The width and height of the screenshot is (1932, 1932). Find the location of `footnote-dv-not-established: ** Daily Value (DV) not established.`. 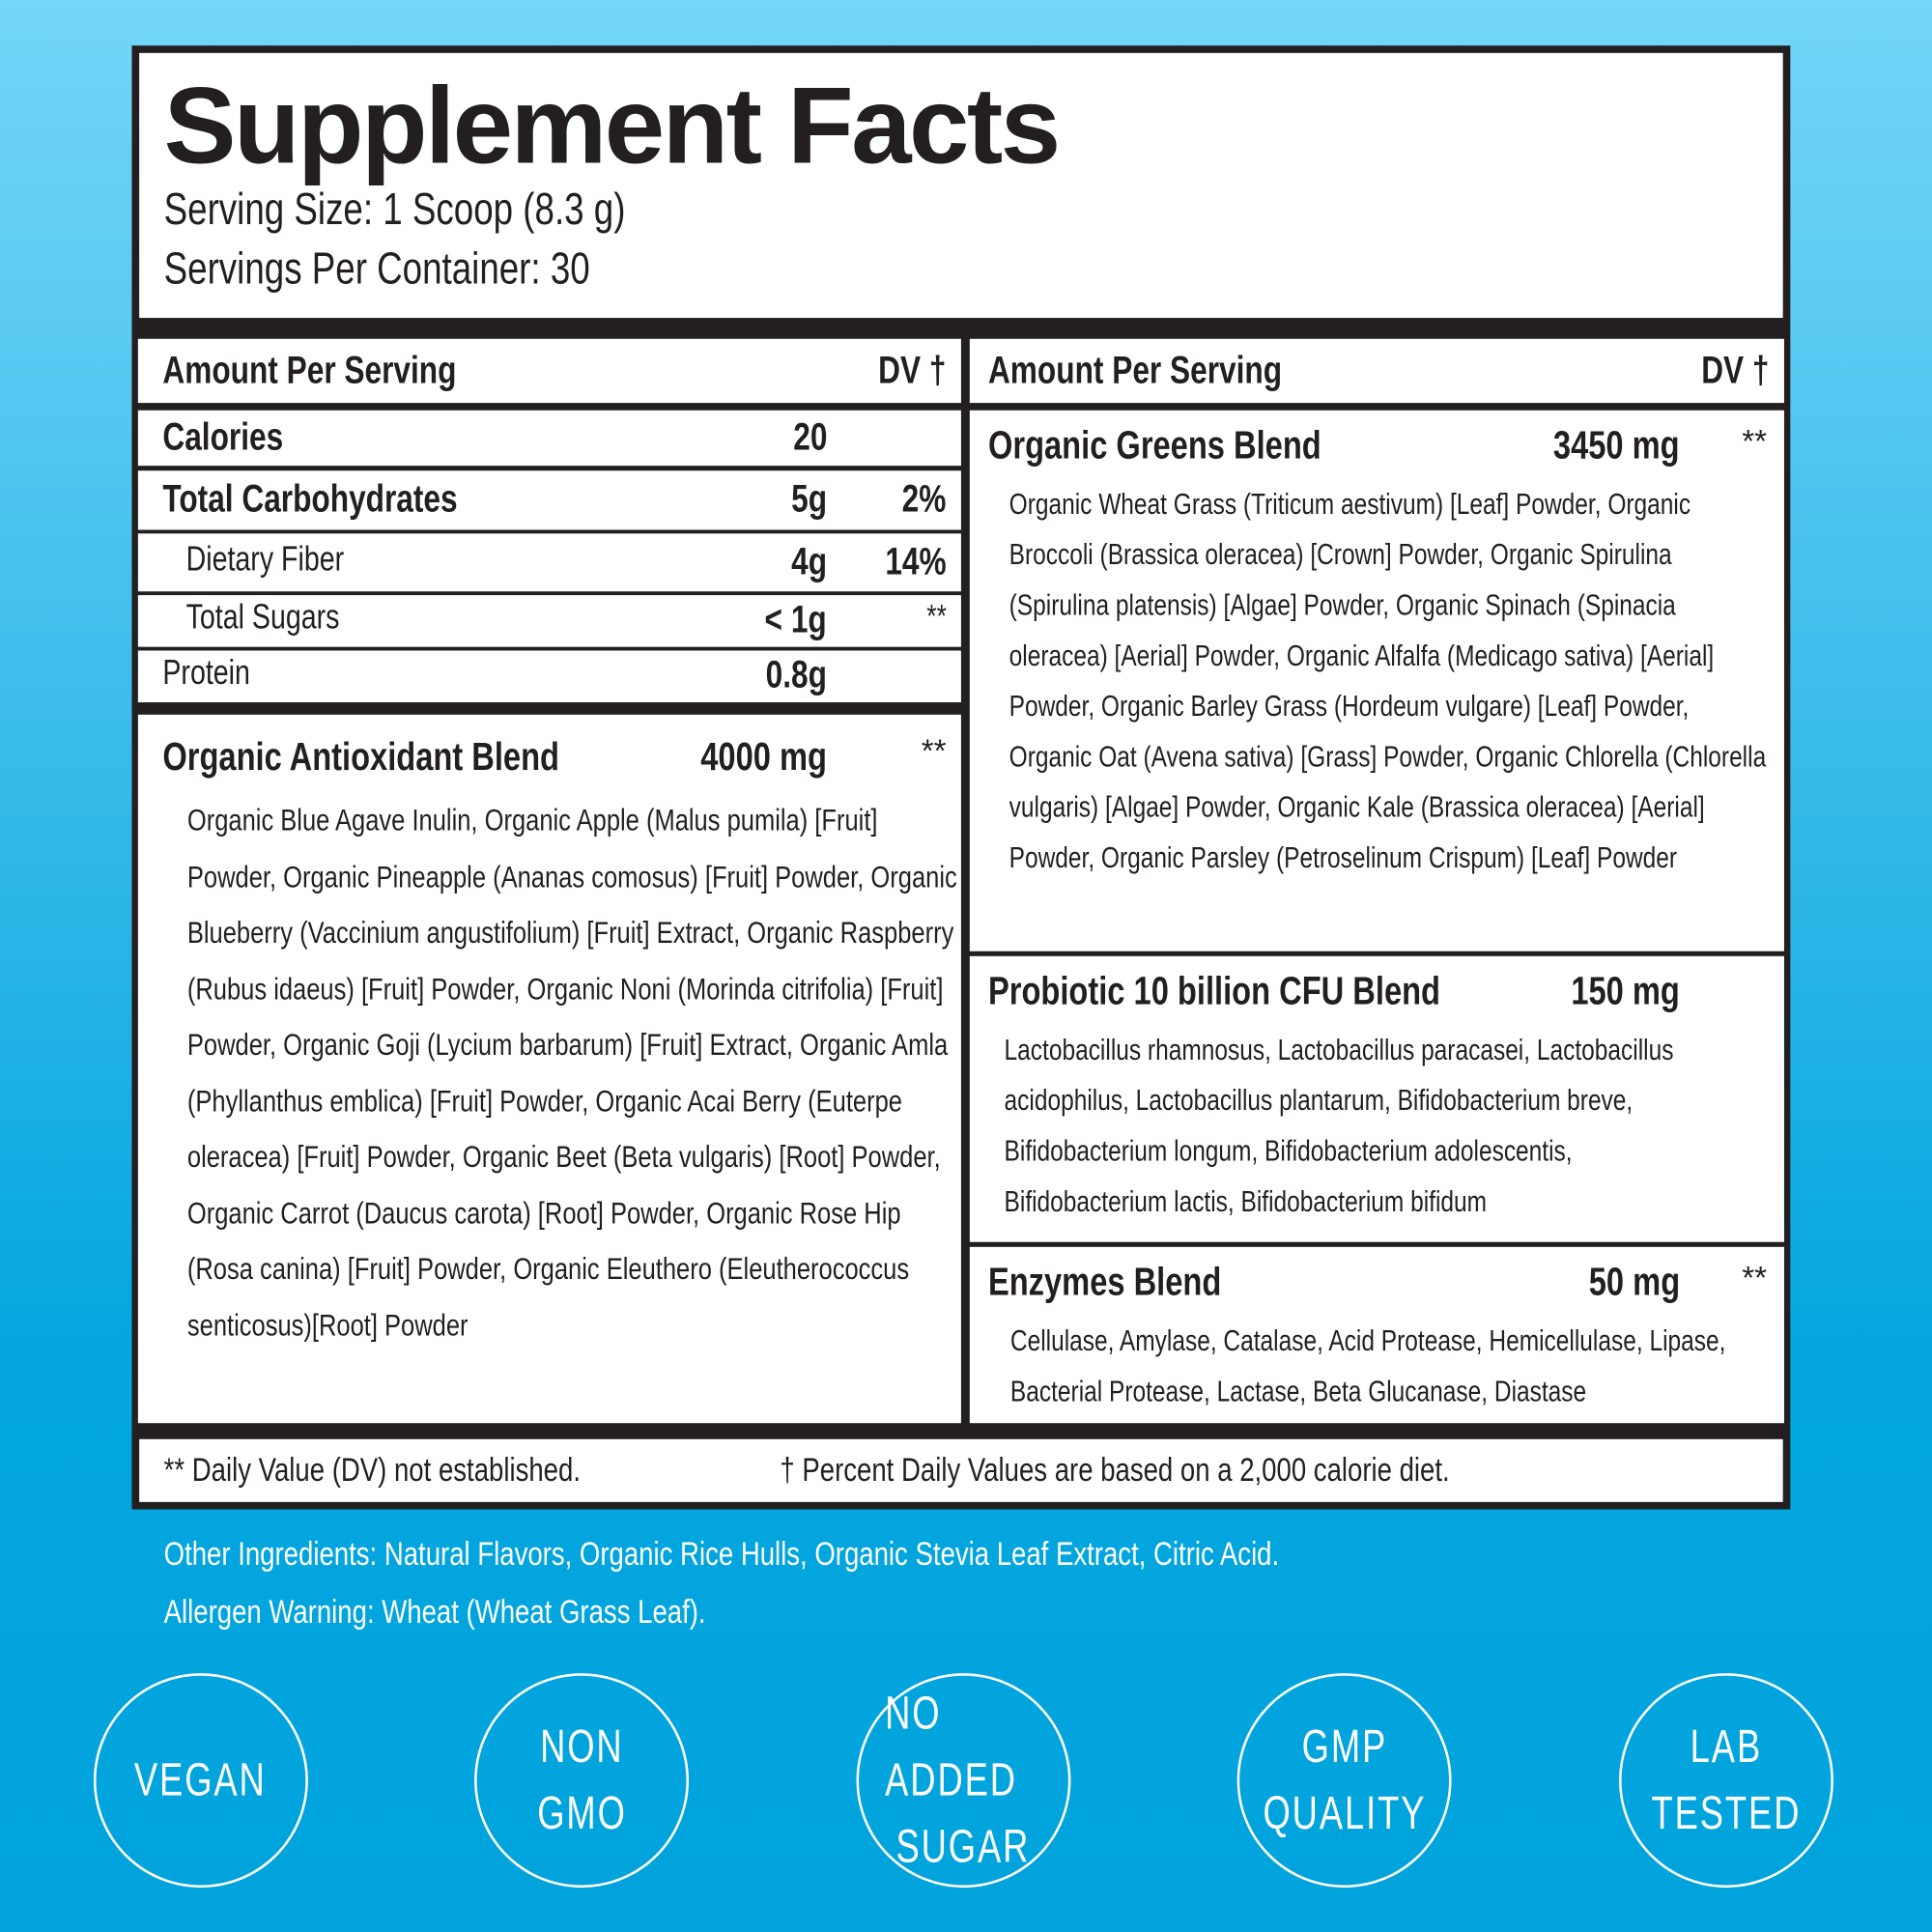

footnote-dv-not-established: ** Daily Value (DV) not established. is located at coordinates (372, 1470).